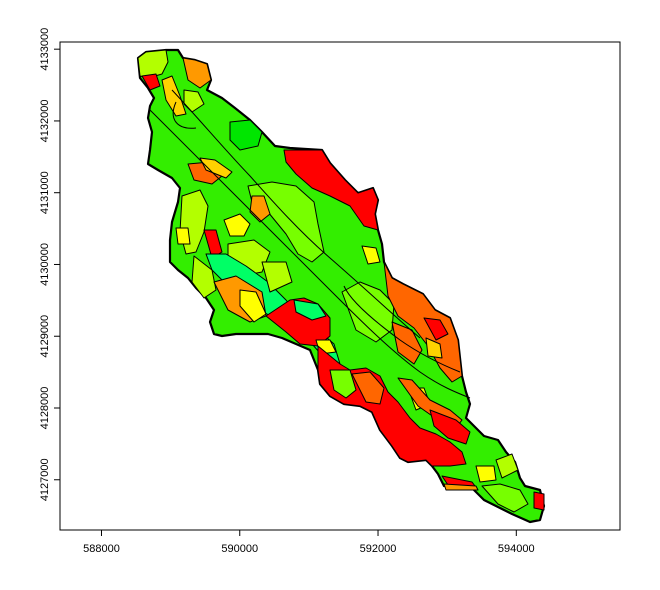  Describe the element at coordinates (101, 549) in the screenshot. I see `x-tick-label: 588000` at that location.